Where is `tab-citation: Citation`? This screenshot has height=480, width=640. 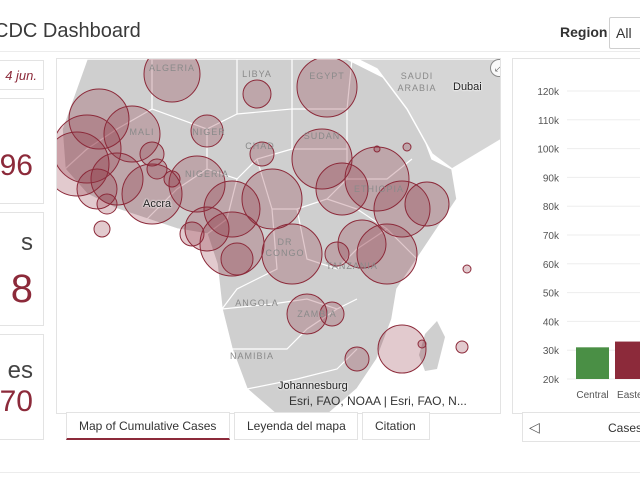
tab-citation: Citation is located at coordinates (396, 426).